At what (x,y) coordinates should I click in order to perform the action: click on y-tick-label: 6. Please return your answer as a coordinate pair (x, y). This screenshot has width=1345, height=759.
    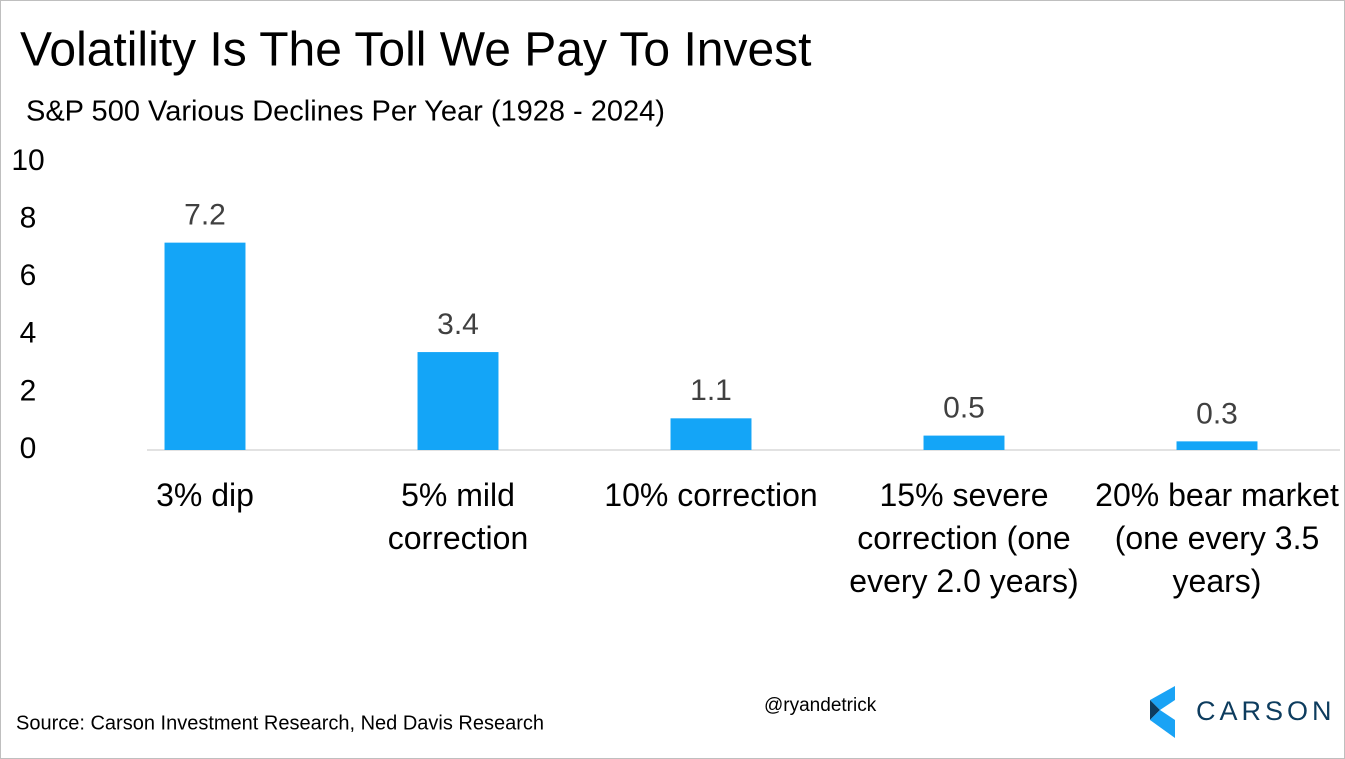
    Looking at the image, I should click on (28, 275).